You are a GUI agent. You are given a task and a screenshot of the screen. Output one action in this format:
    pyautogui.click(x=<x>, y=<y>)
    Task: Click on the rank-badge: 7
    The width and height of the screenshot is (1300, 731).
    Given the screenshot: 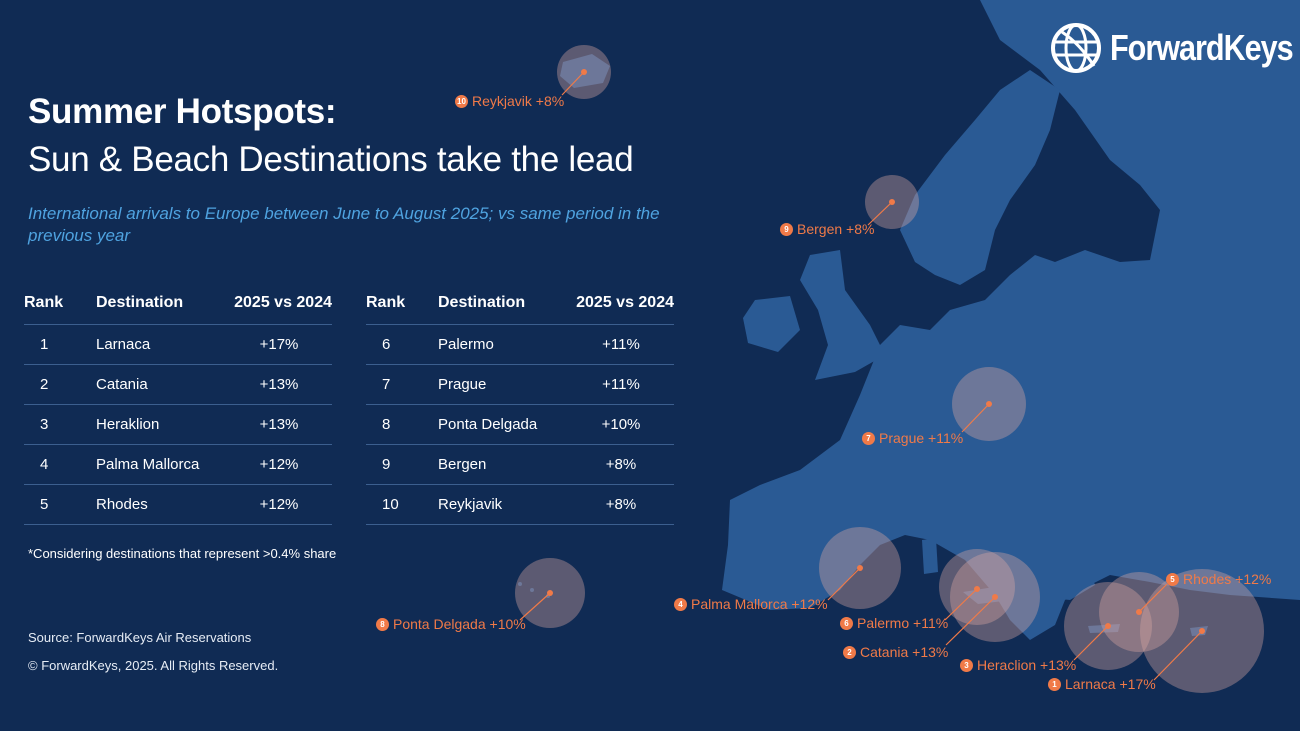 What is the action you would take?
    pyautogui.click(x=868, y=438)
    